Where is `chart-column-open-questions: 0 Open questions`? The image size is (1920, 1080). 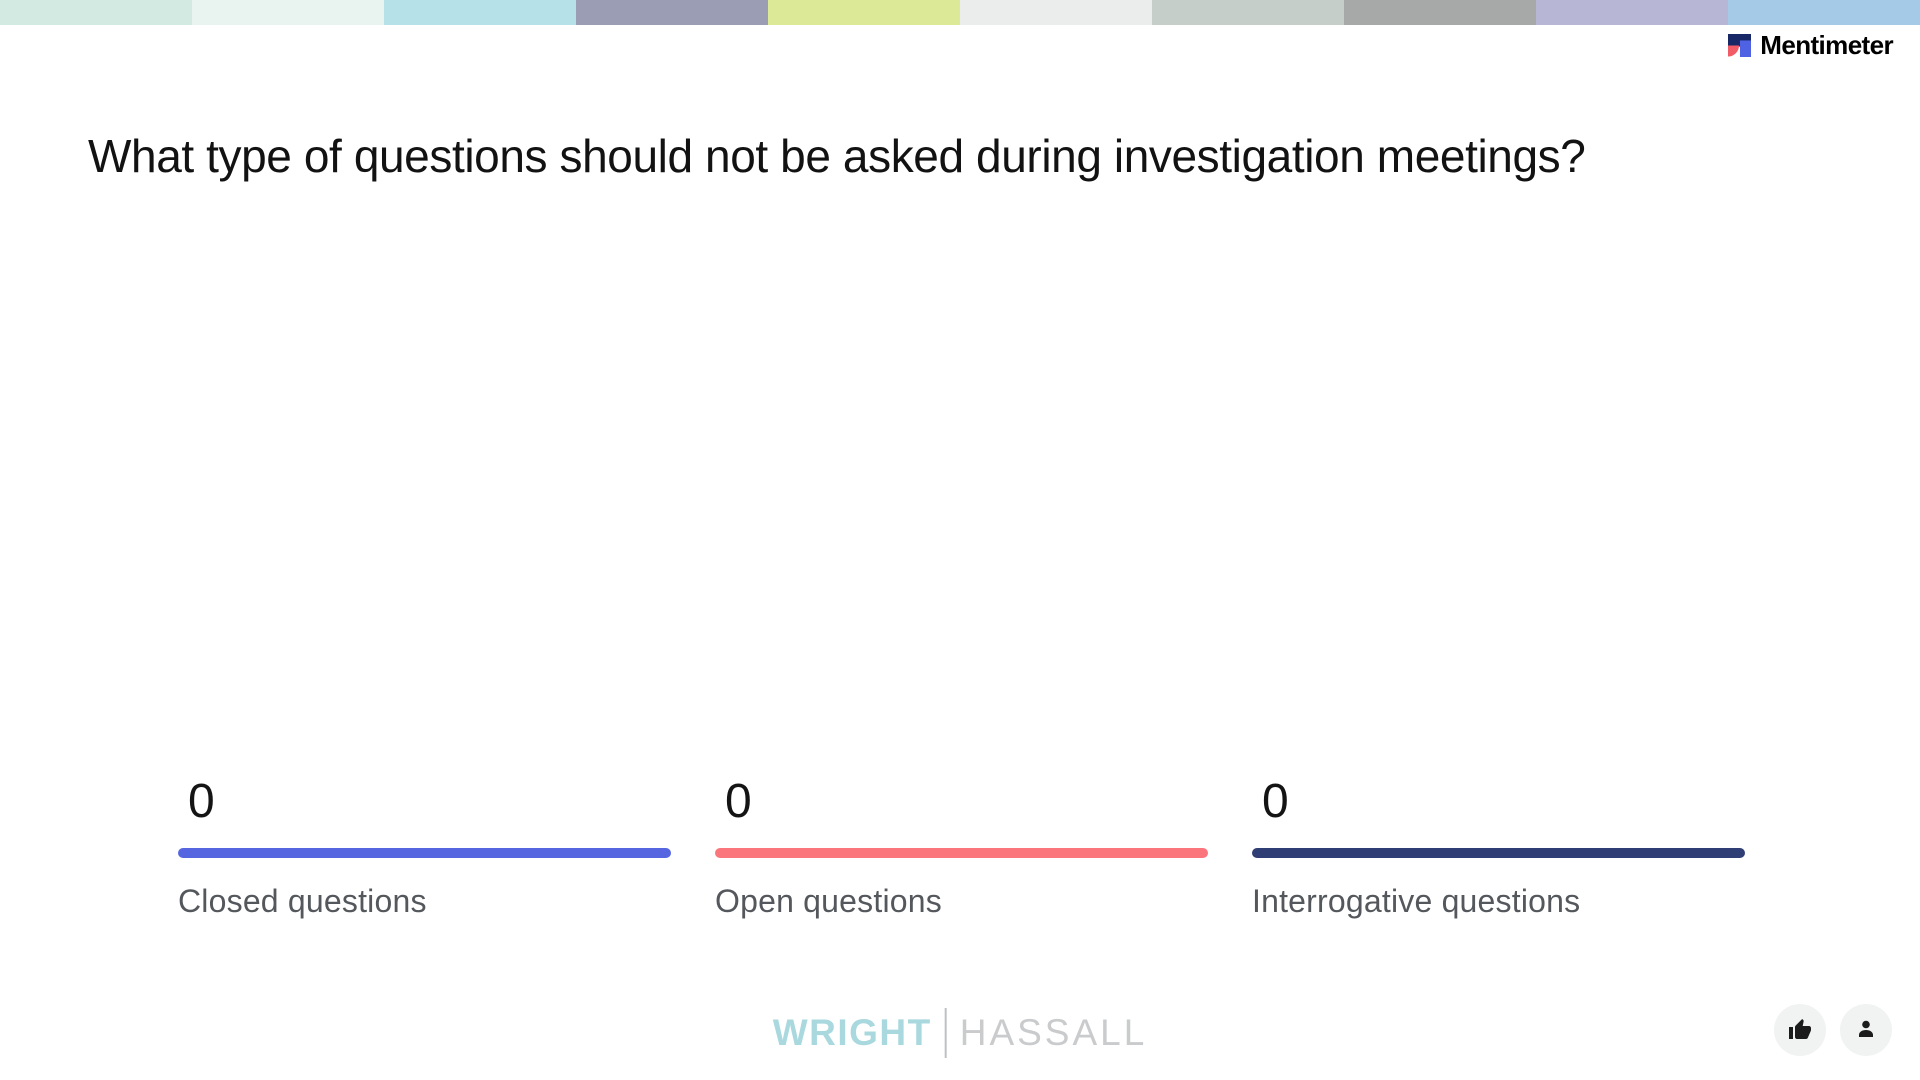
chart-column-open-questions: 0 Open questions is located at coordinates (961, 849).